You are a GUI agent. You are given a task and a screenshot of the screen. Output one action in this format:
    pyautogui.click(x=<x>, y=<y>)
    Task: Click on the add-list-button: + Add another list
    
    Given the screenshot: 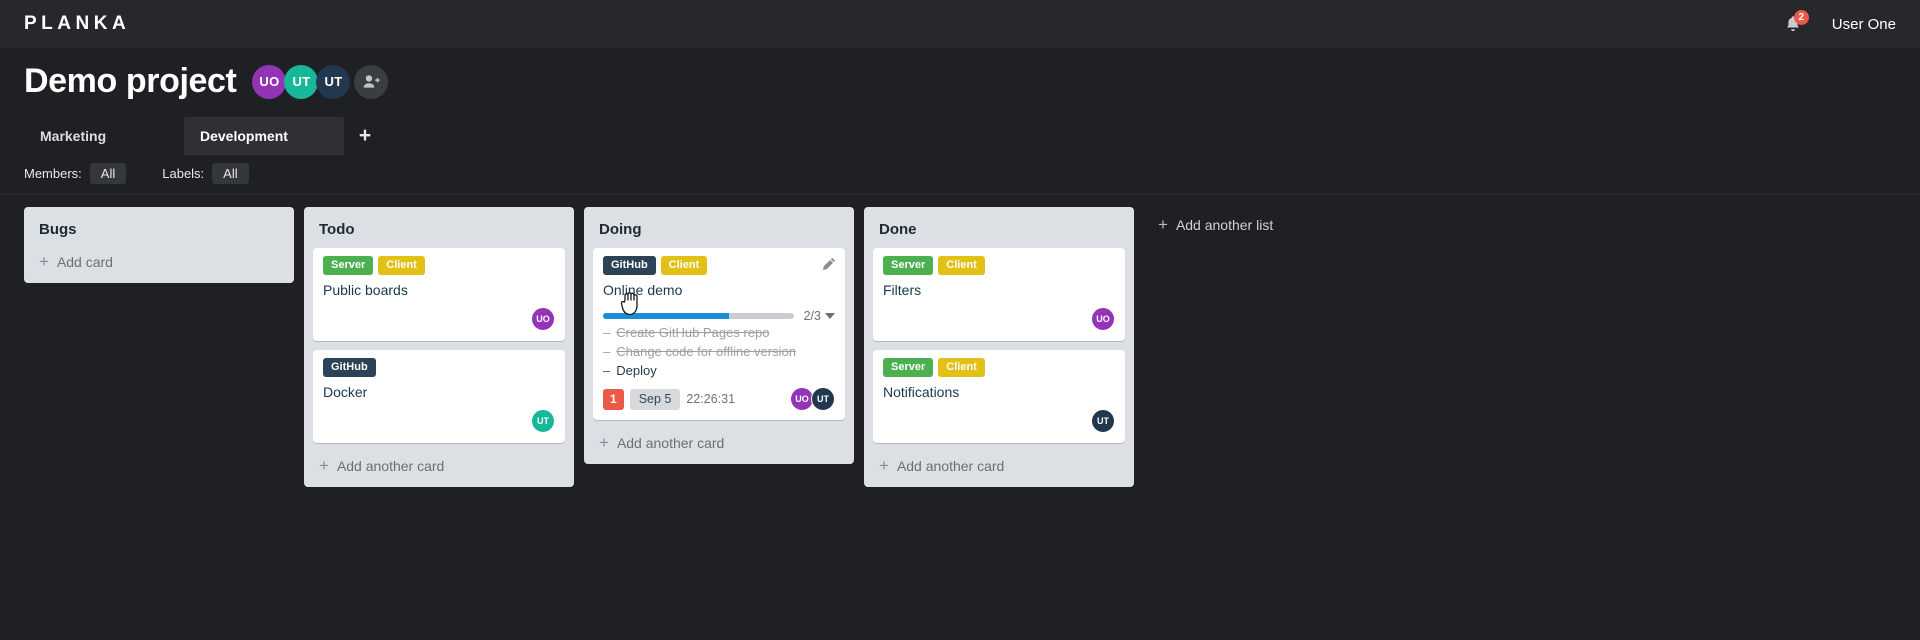 What is the action you would take?
    pyautogui.click(x=1215, y=225)
    